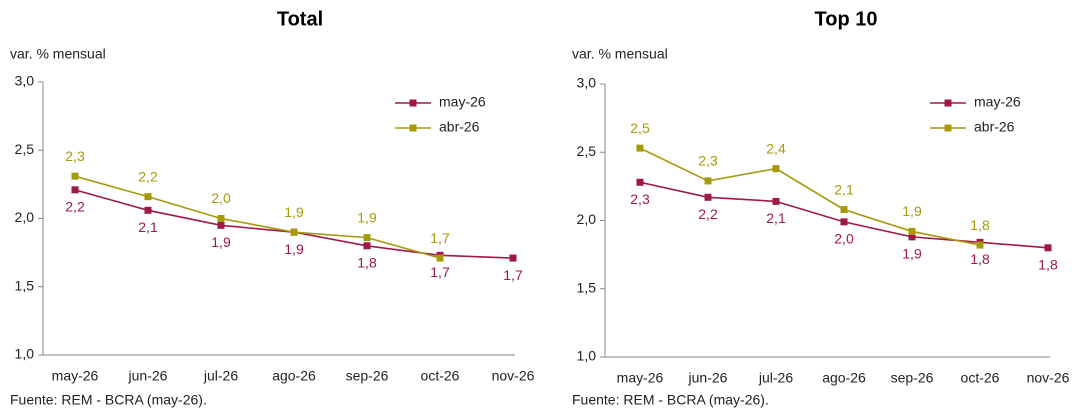 The height and width of the screenshot is (412, 1074). I want to click on data-label: 2,5, so click(640, 128).